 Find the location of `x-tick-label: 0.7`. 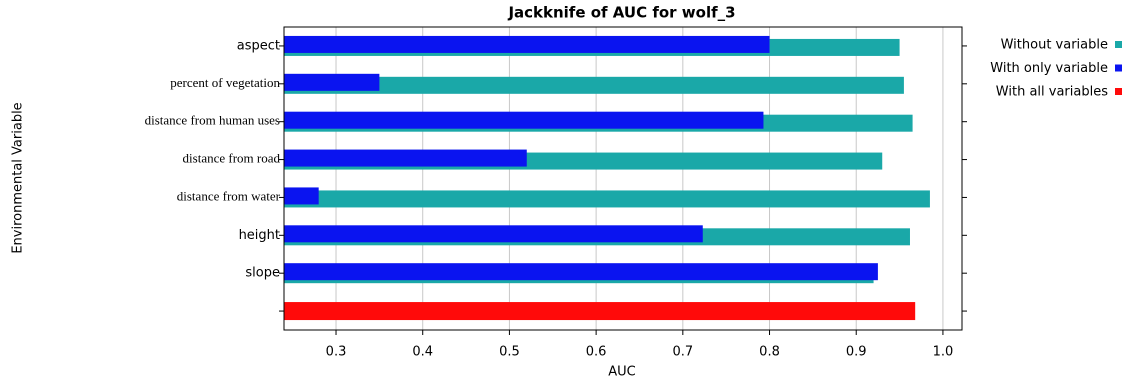

x-tick-label: 0.7 is located at coordinates (682, 352).